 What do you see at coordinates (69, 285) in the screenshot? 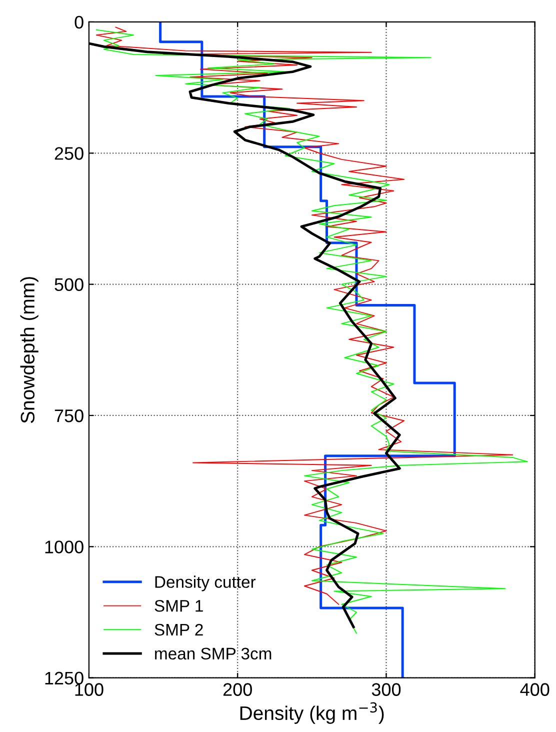
I see `y-tick-label: 500` at bounding box center [69, 285].